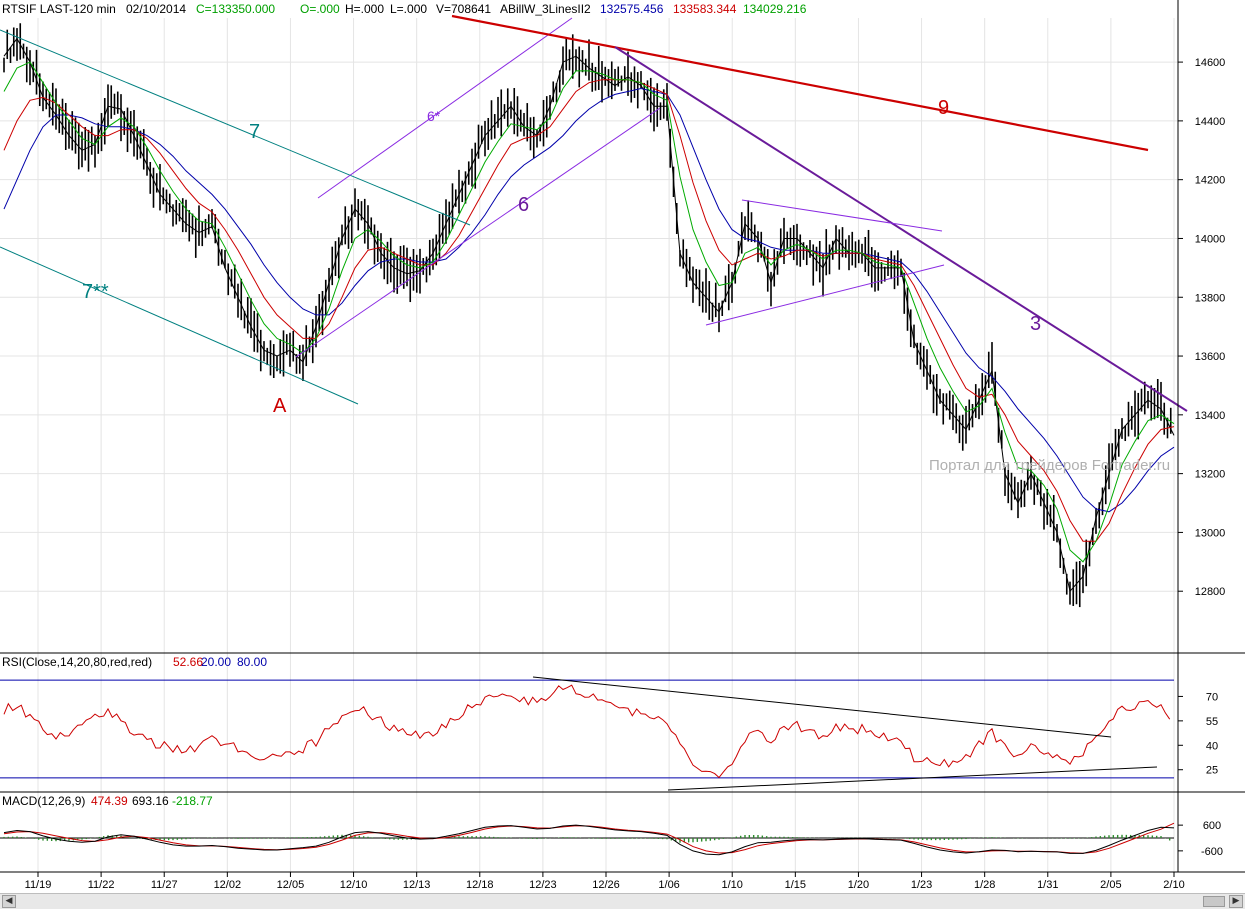 The width and height of the screenshot is (1245, 909). Describe the element at coordinates (1210, 298) in the screenshot. I see `price-tick-label: 13800` at that location.